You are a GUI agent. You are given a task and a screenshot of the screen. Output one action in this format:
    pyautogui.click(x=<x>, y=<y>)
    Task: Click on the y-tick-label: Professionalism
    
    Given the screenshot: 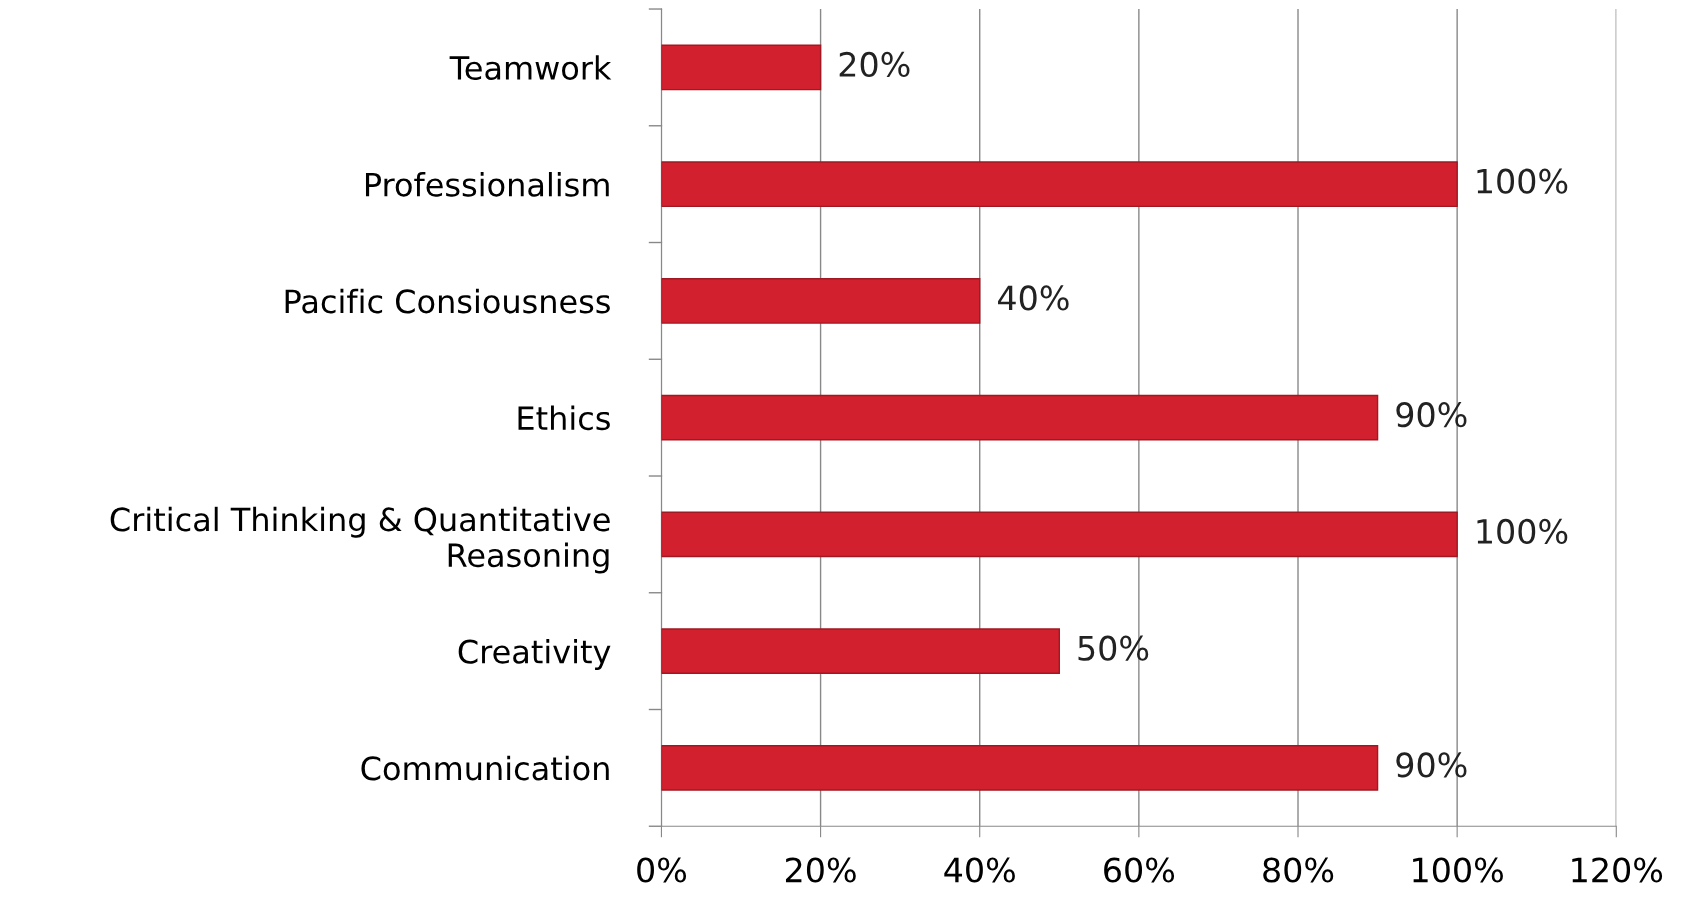 What is the action you would take?
    pyautogui.click(x=487, y=184)
    